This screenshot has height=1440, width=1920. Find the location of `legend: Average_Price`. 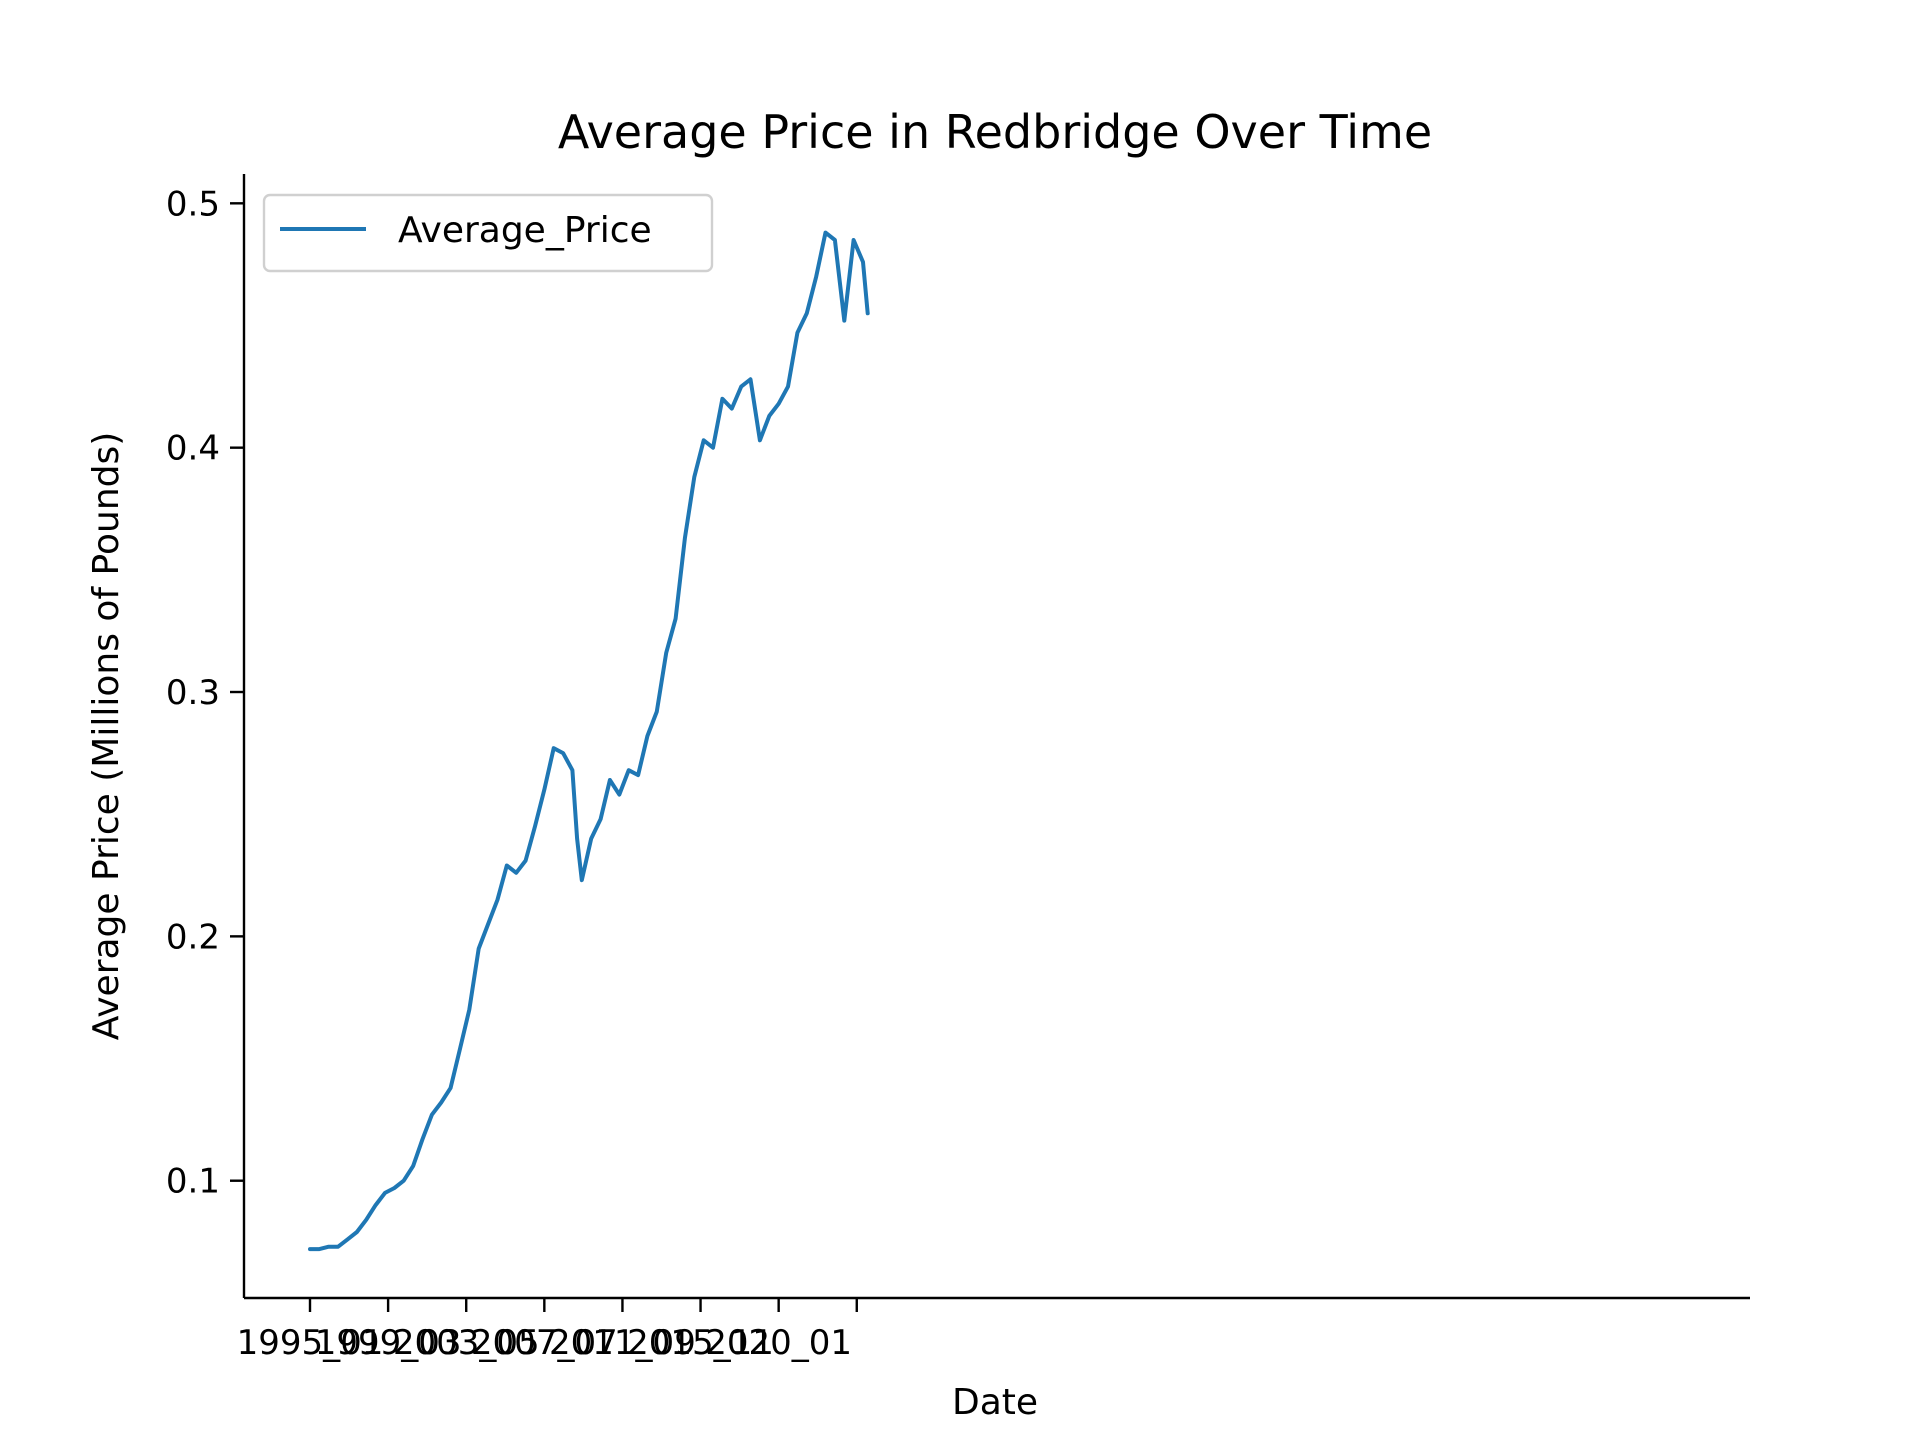

legend: Average_Price is located at coordinates (488, 233).